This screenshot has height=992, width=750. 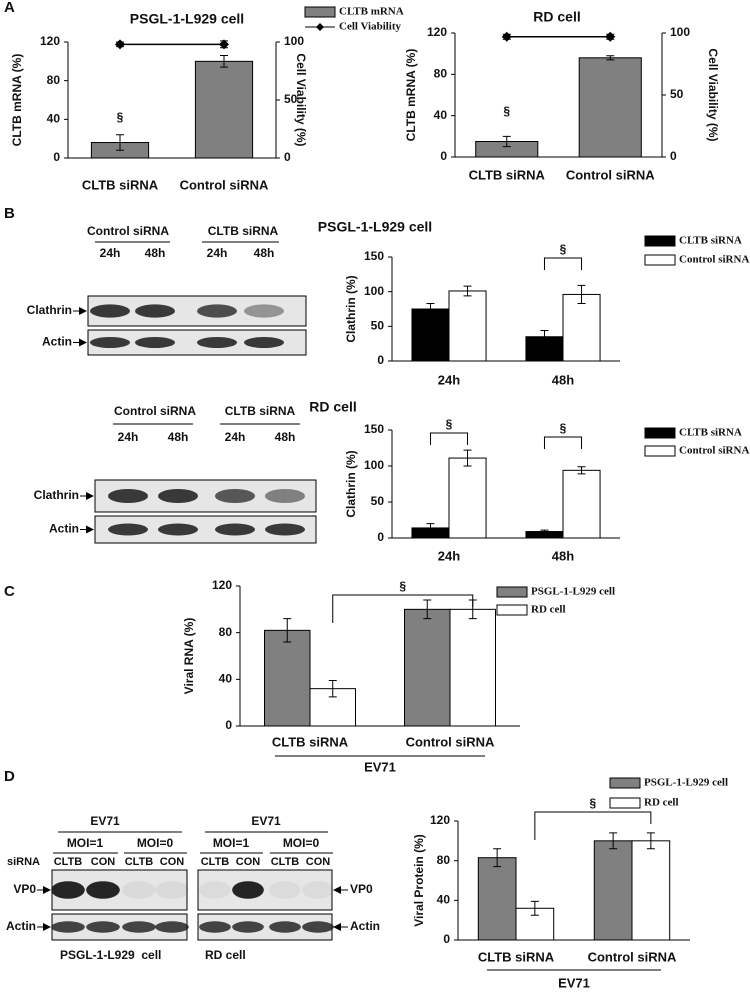 What do you see at coordinates (351, 483) in the screenshot?
I see `y-axis-label: Clathrin (%)` at bounding box center [351, 483].